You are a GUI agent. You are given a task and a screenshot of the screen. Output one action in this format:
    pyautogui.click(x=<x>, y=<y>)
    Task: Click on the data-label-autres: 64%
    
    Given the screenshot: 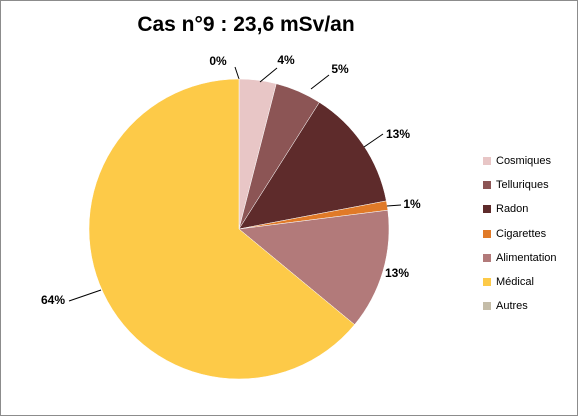 What is the action you would take?
    pyautogui.click(x=53, y=300)
    